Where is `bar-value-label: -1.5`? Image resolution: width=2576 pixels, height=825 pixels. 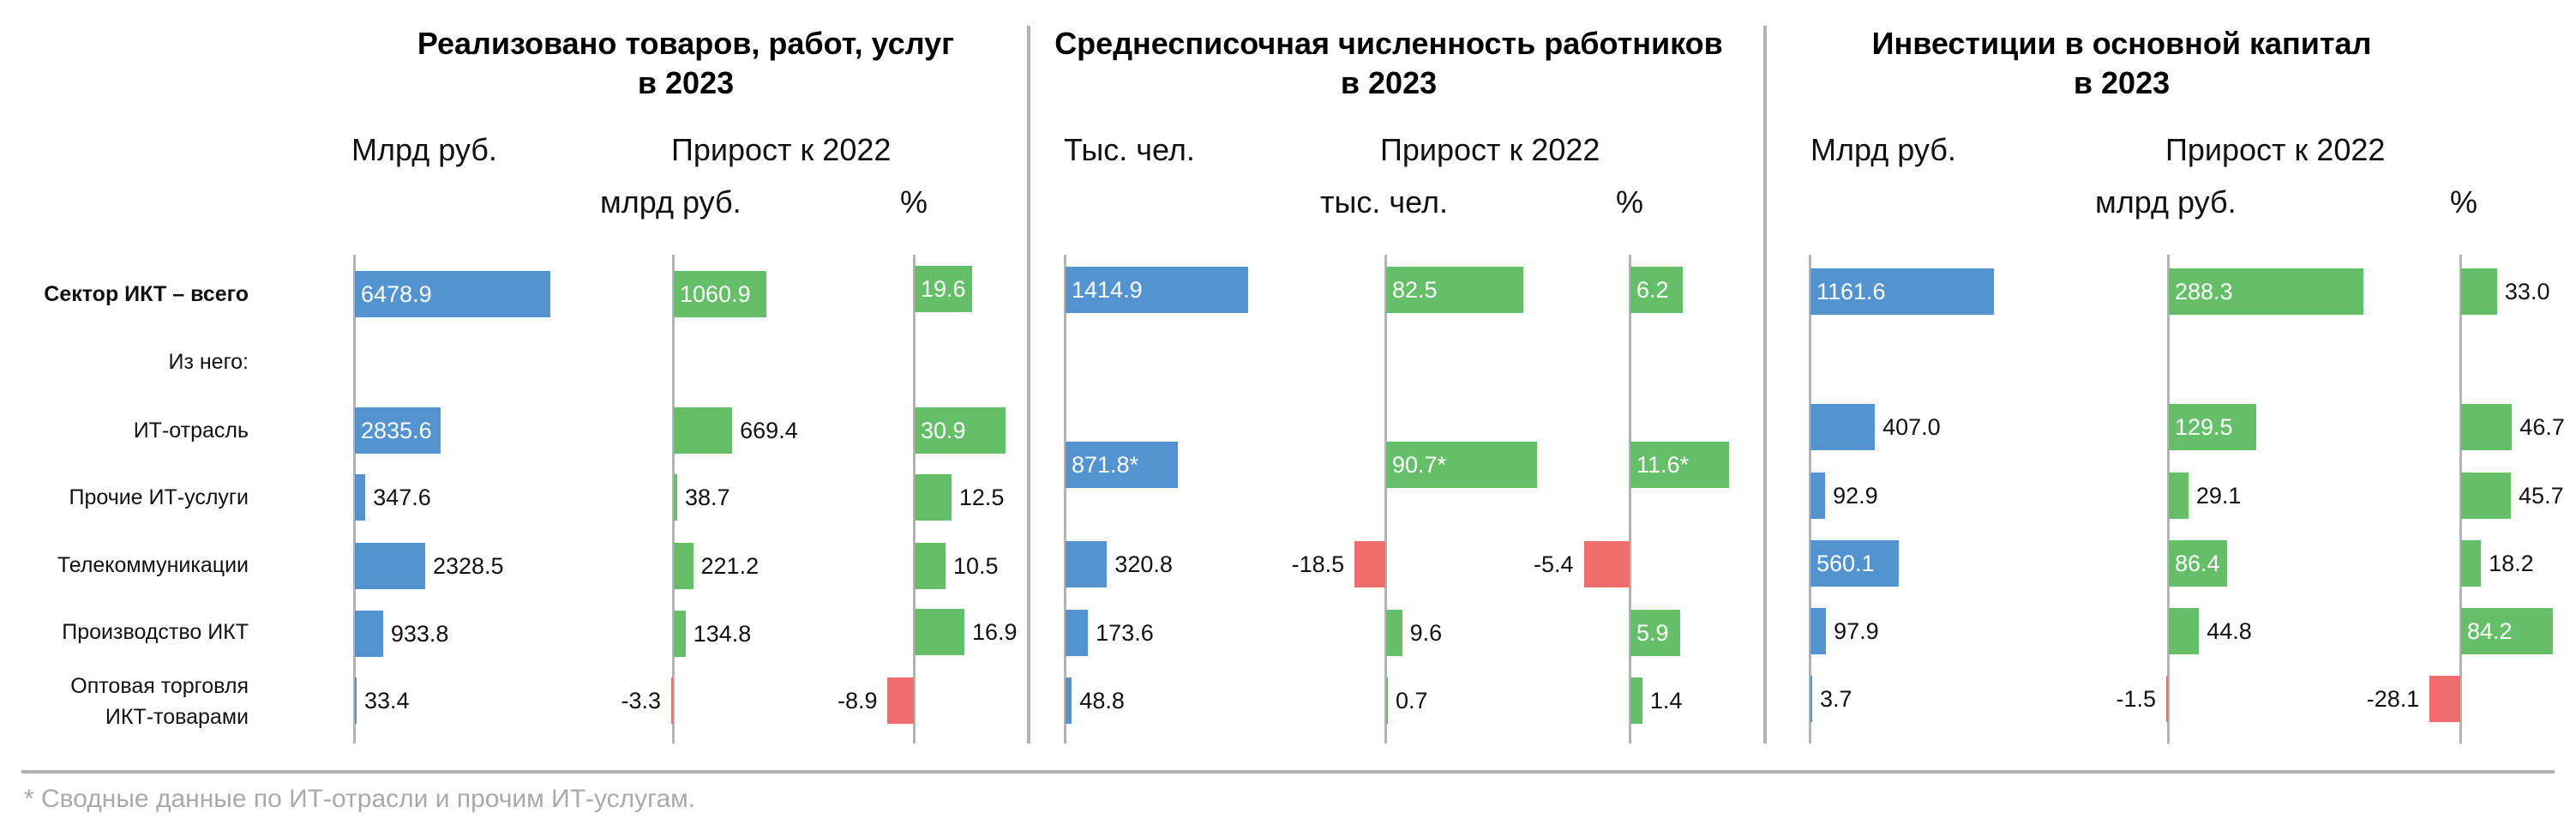 bar-value-label: -1.5 is located at coordinates (2136, 699).